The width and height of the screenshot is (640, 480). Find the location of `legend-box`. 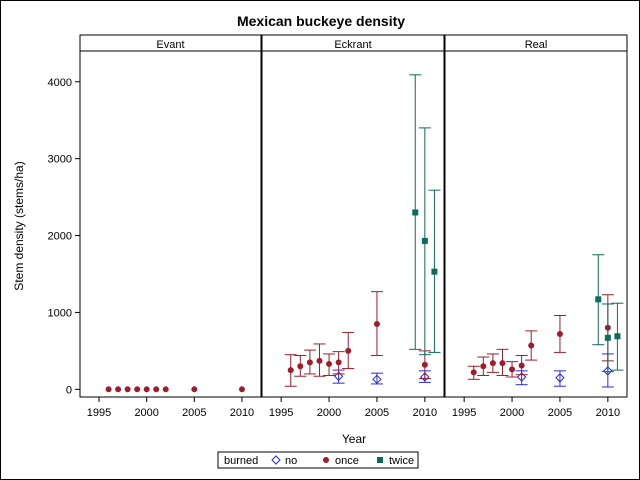

legend-box is located at coordinates (318, 460).